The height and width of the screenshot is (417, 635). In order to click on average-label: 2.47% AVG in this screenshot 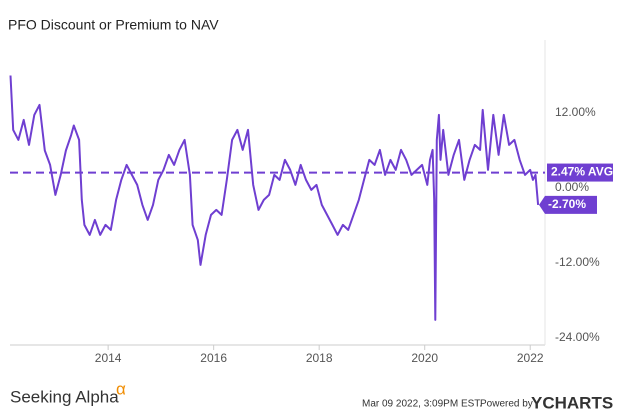, I will do `click(582, 172)`.